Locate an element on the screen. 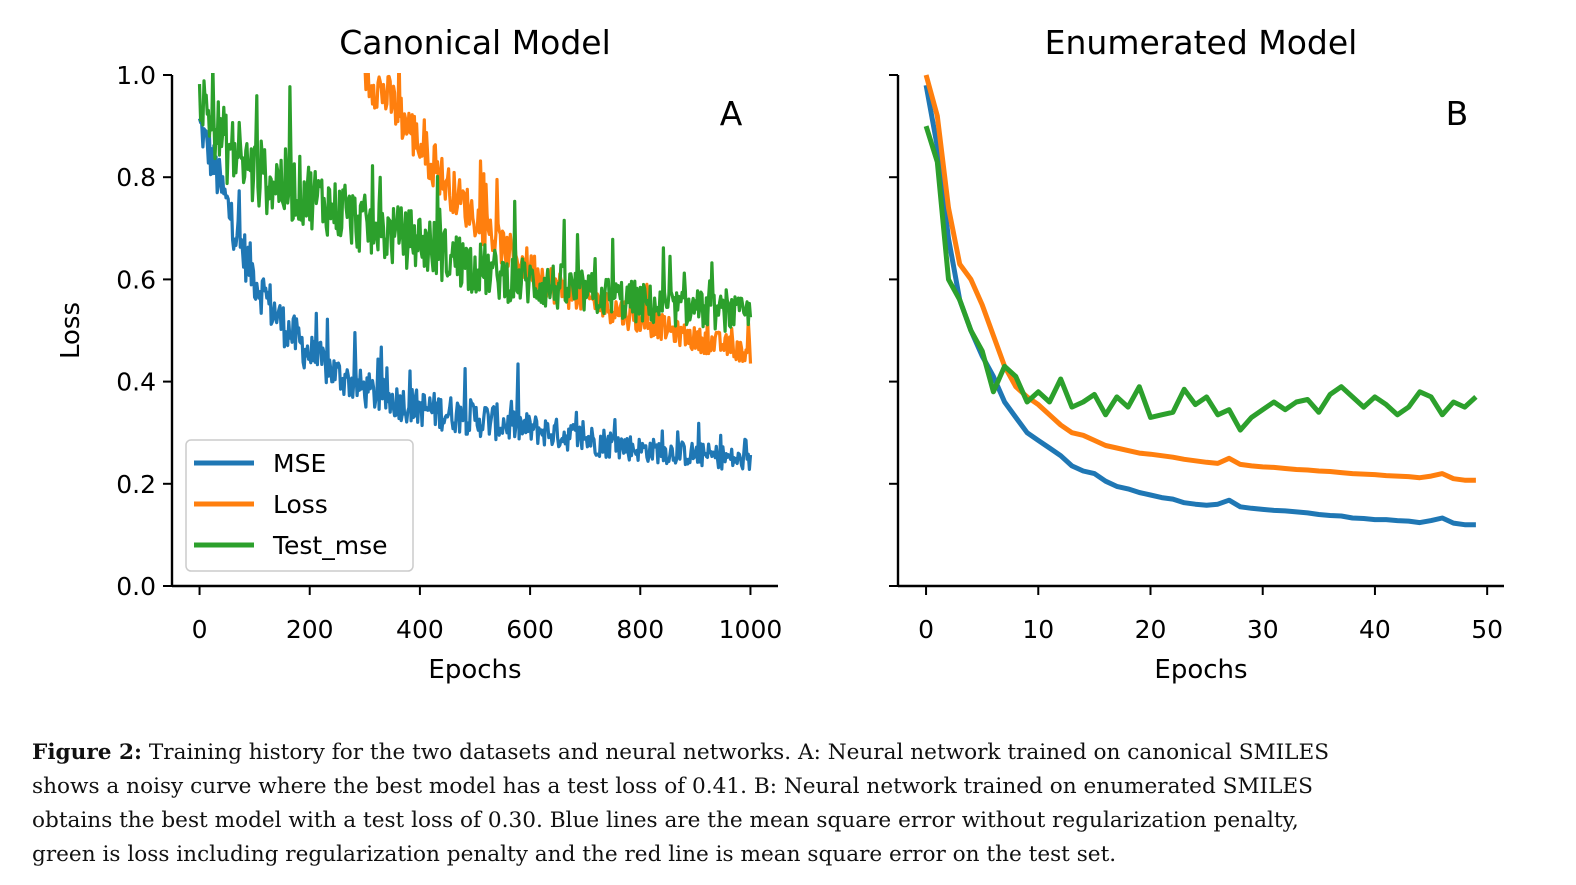 This screenshot has width=1576, height=885. legend-entry: Test_mse is located at coordinates (330, 545).